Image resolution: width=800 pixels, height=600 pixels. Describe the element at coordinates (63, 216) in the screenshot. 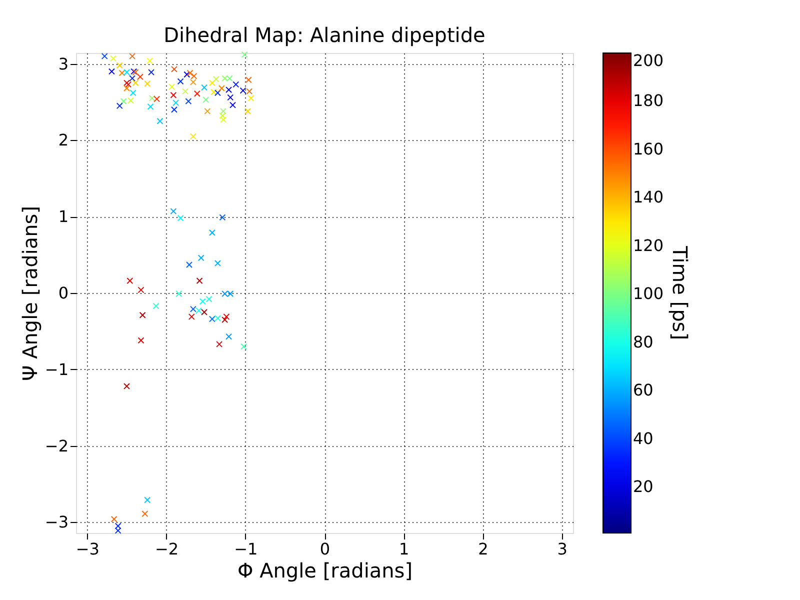

I see `y-tick-label: 1` at that location.